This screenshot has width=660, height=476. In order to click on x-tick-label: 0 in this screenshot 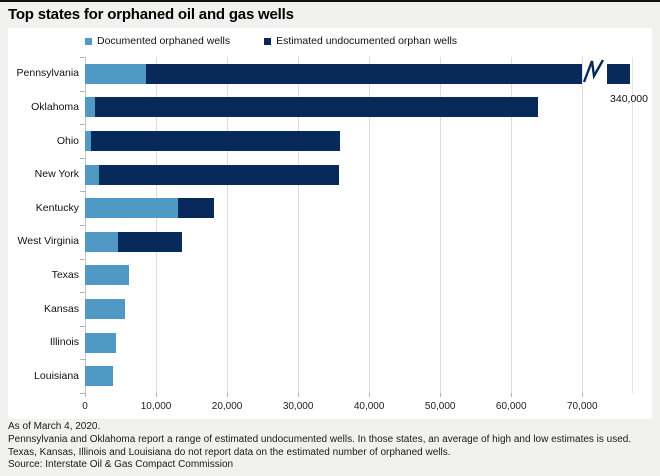, I will do `click(85, 406)`.